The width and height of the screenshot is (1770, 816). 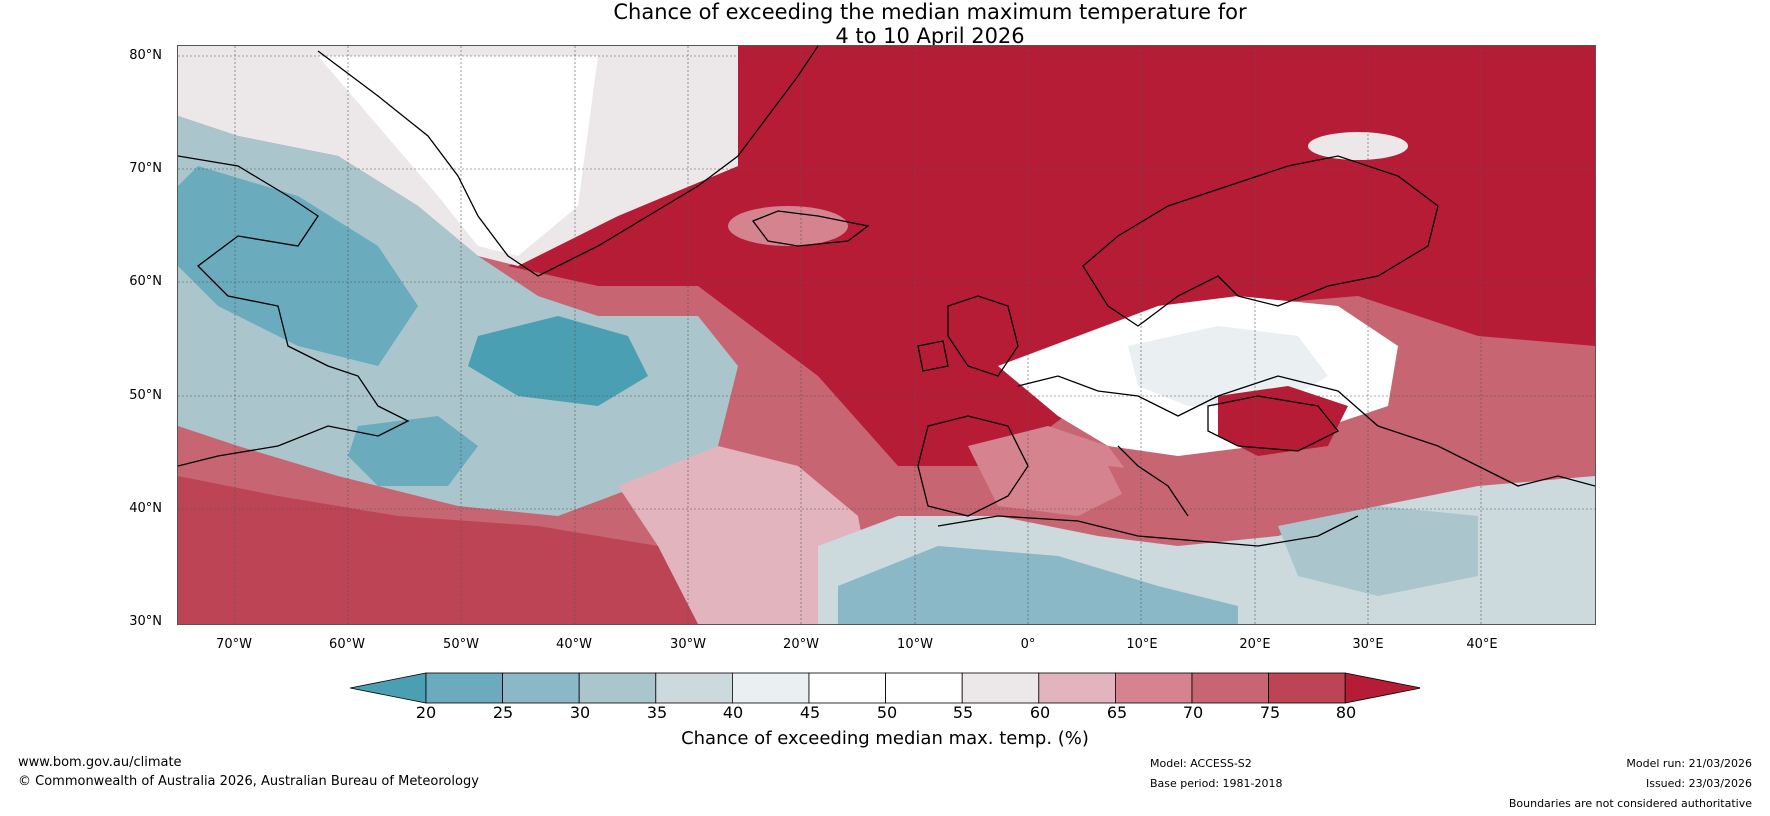 What do you see at coordinates (733, 712) in the screenshot?
I see `colorbar-tick: 40` at bounding box center [733, 712].